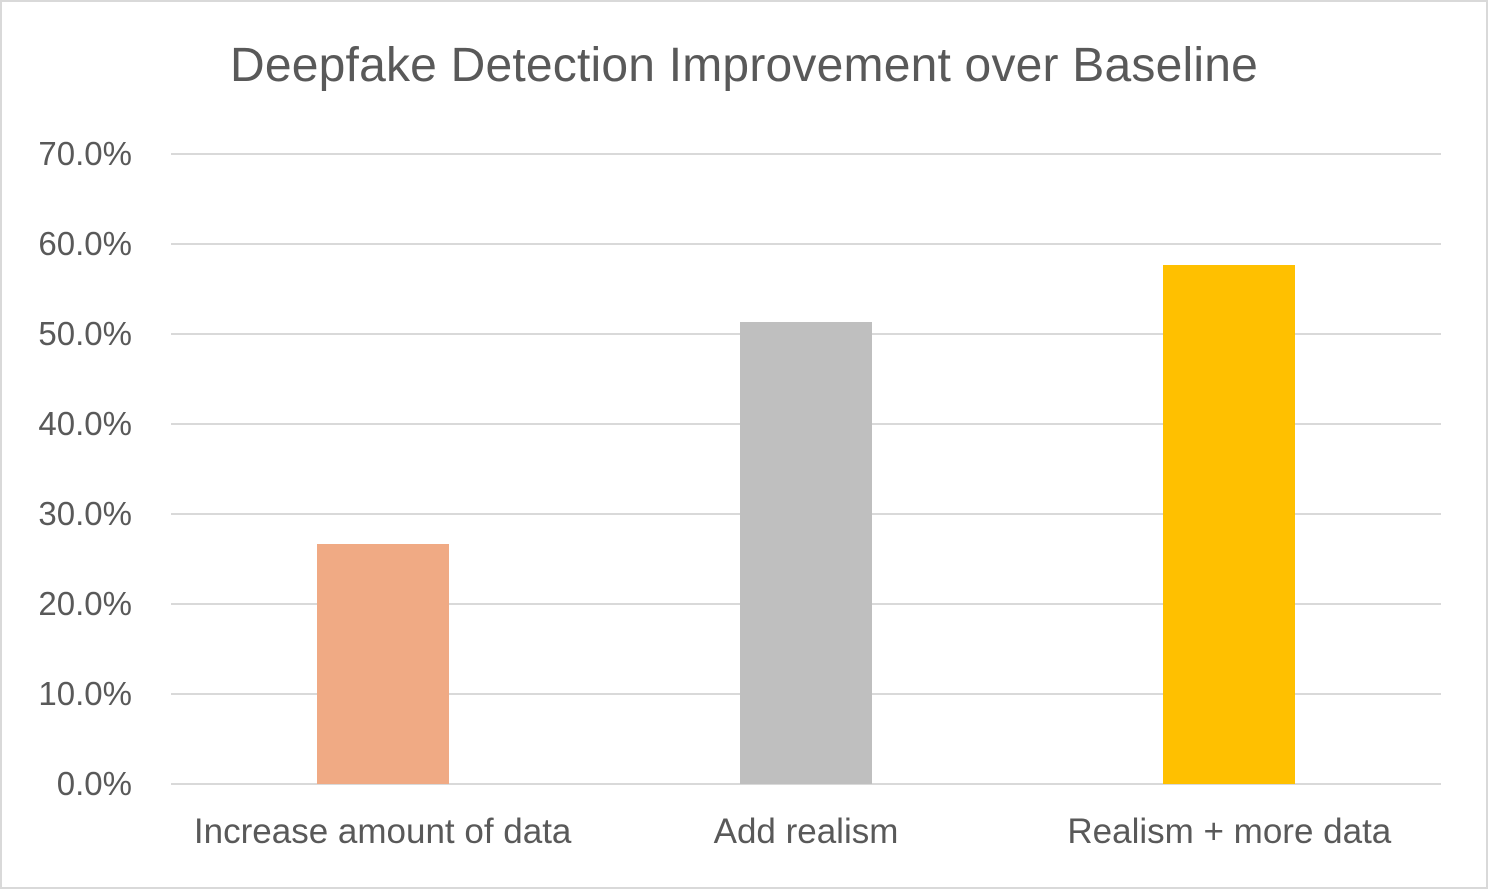 The image size is (1488, 889). Describe the element at coordinates (382, 831) in the screenshot. I see `x-tick-label: Increase amount of data` at that location.